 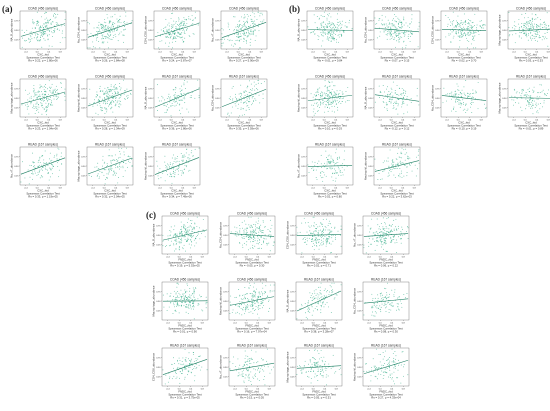 What do you see at coordinates (531, 9) in the screenshot?
I see `plot-title: COAD (456 samples)` at bounding box center [531, 9].